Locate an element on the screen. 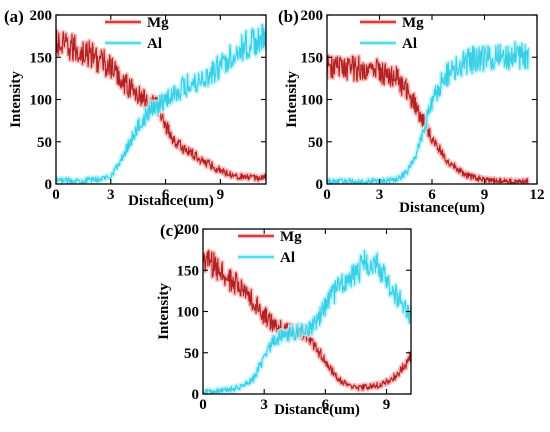 The height and width of the screenshot is (432, 550). plot-frame is located at coordinates (307, 311).